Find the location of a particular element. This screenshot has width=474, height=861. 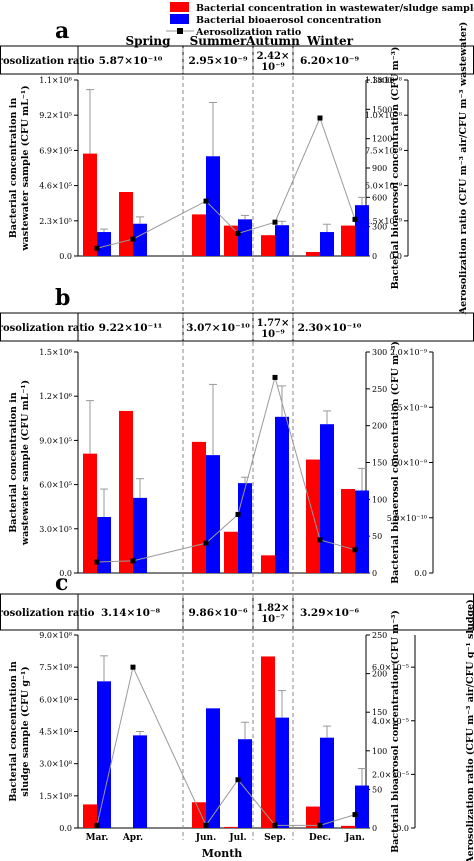

right-tick-label: 600 is located at coordinates (379, 197).